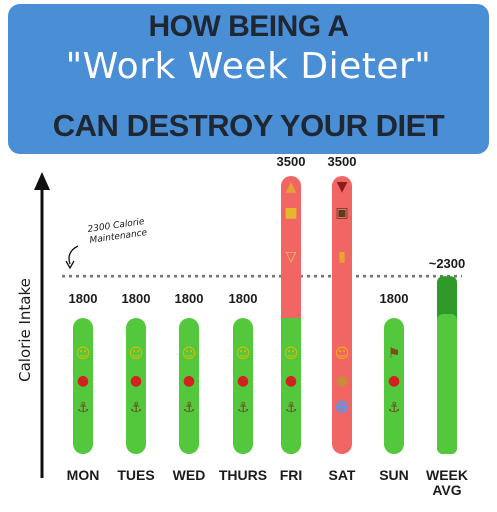  I want to click on title-line-3c: YOUR DIET, so click(358, 125).